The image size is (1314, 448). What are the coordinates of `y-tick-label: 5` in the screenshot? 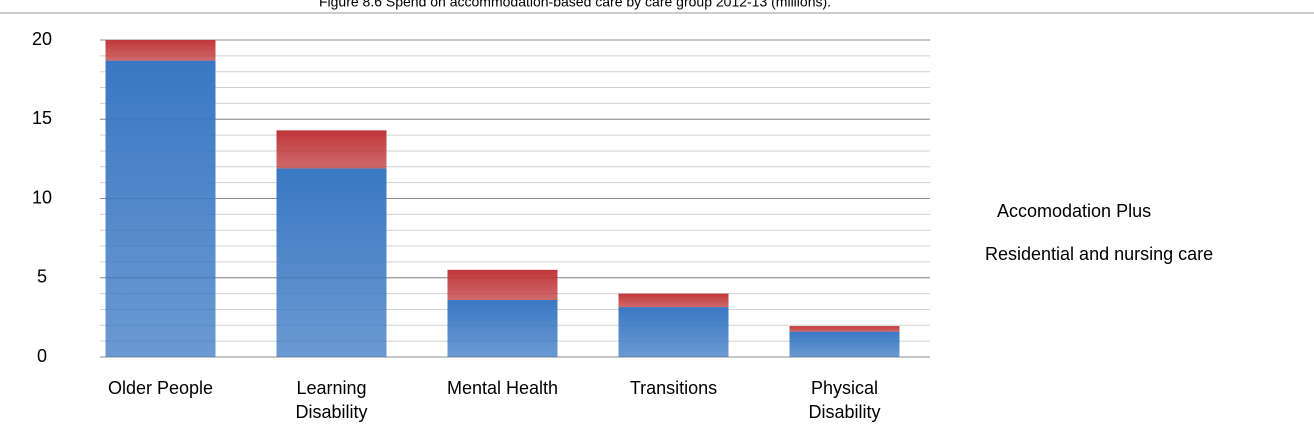 It's located at (42, 277).